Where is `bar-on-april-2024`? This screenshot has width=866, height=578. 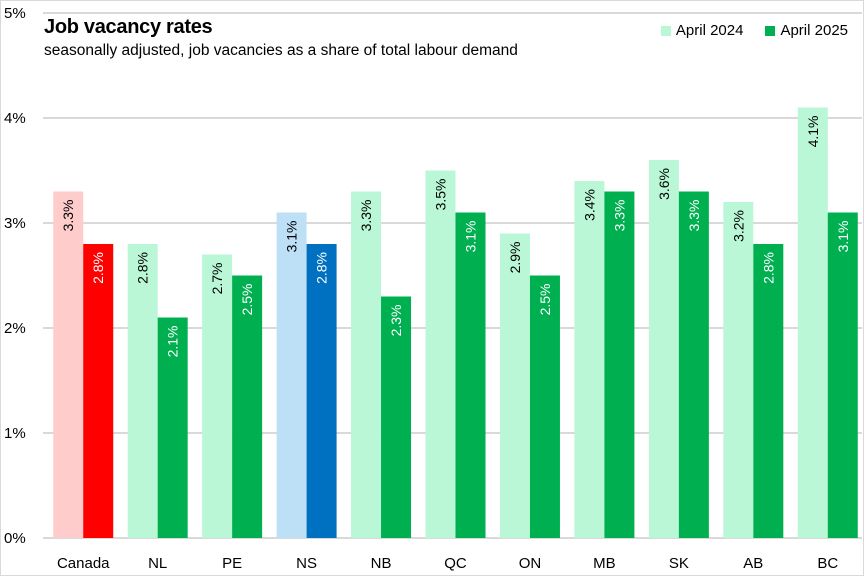
bar-on-april-2024 is located at coordinates (514, 385).